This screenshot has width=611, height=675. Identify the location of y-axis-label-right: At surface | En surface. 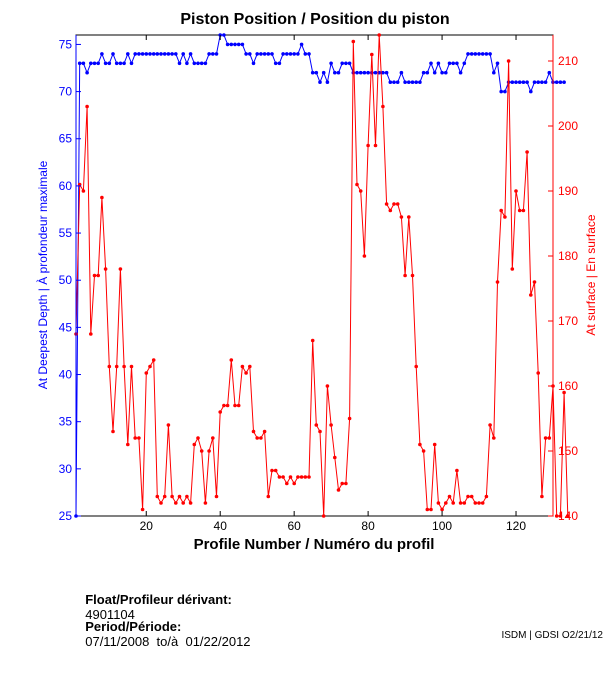
(591, 274).